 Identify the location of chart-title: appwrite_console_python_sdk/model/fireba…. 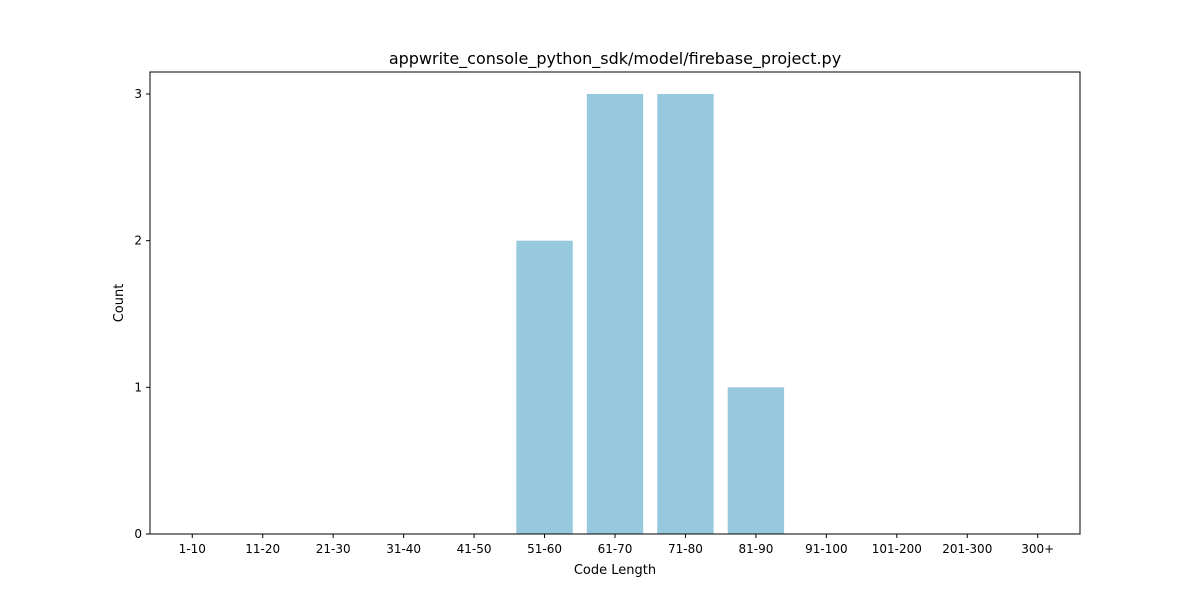
(615, 59).